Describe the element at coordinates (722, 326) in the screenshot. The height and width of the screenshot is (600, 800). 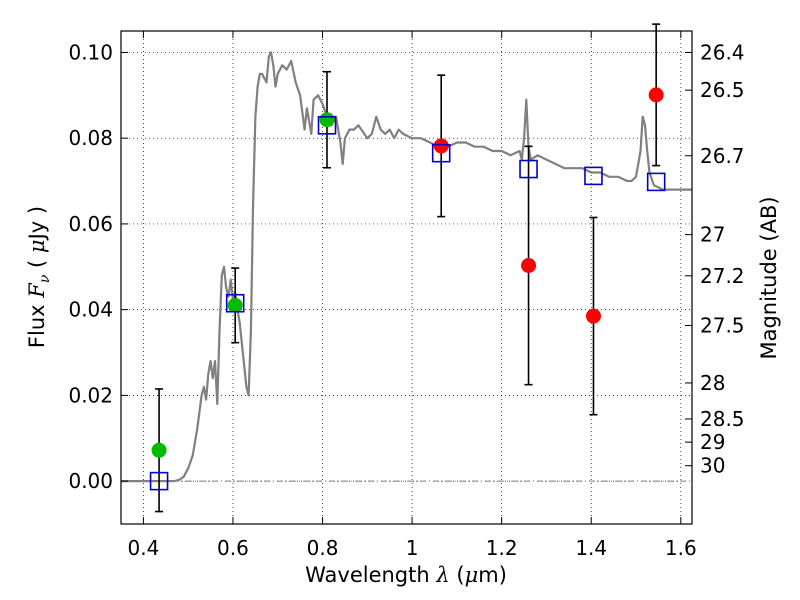
I see `magnitude-tick-label-5: 27.5` at that location.